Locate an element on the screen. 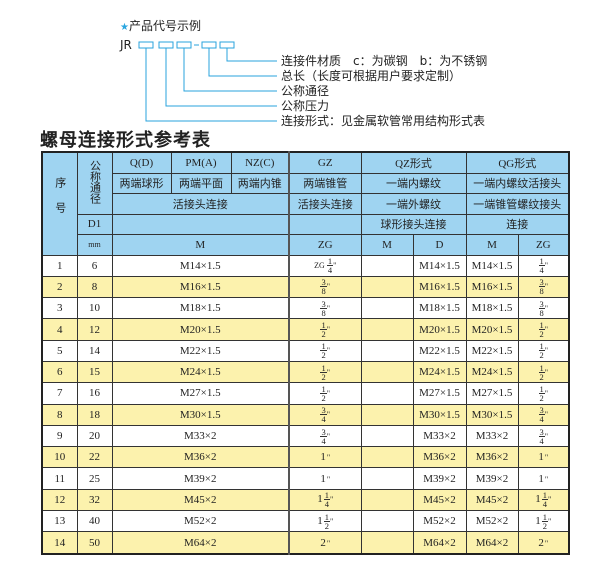  header-nz-desc: 两端内锥 is located at coordinates (260, 183).